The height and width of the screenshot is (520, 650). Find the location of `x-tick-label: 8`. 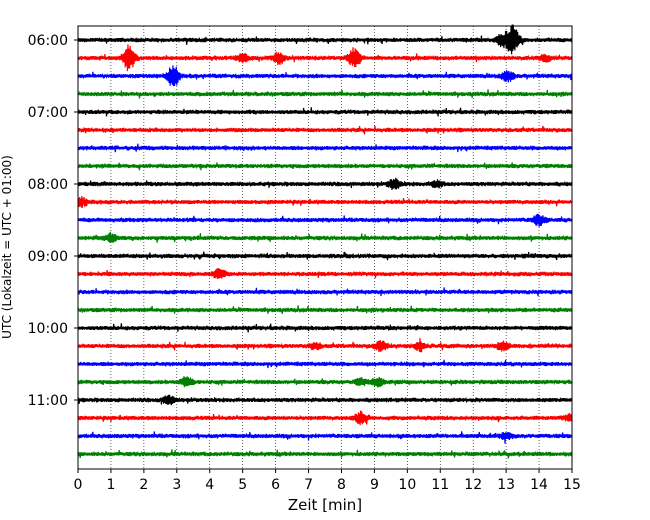

x-tick-label: 8 is located at coordinates (341, 485).